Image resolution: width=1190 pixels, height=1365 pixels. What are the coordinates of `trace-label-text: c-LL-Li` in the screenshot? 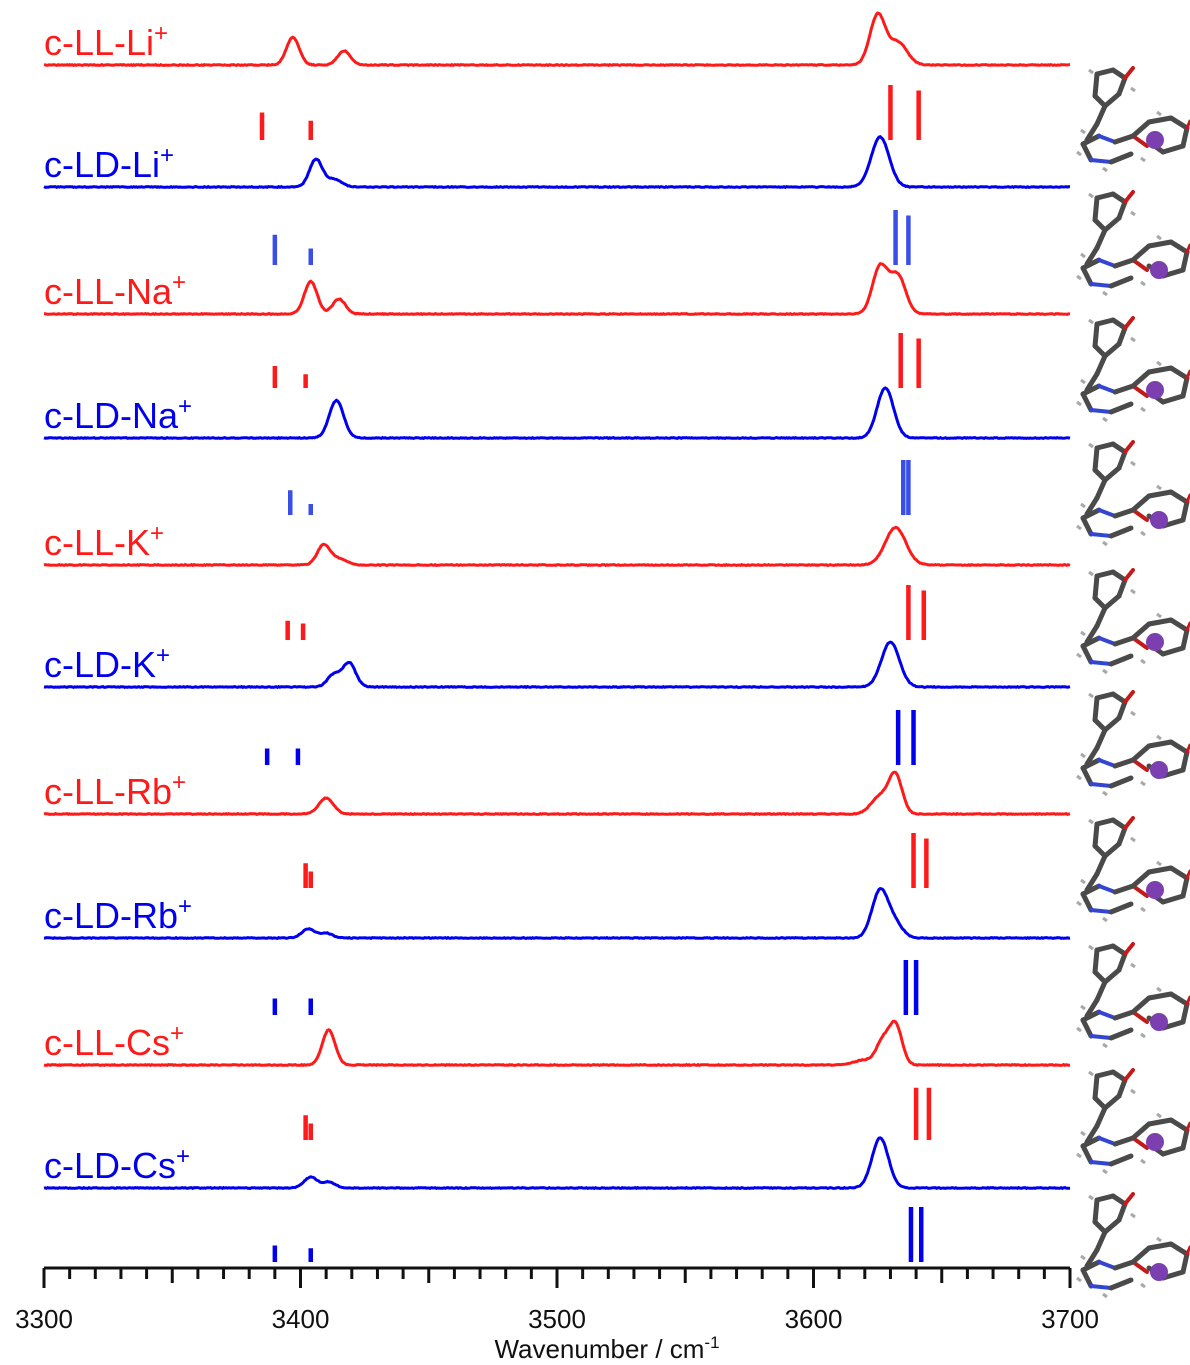 It's located at (99, 42).